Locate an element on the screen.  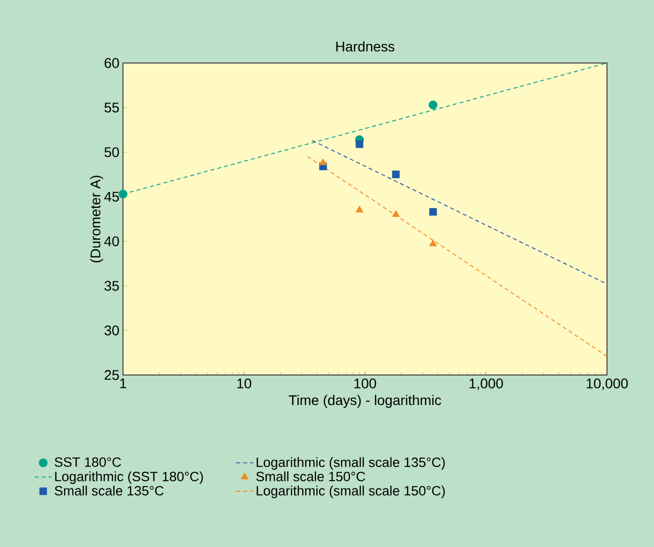
y-tick-label: 35 is located at coordinates (111, 285).